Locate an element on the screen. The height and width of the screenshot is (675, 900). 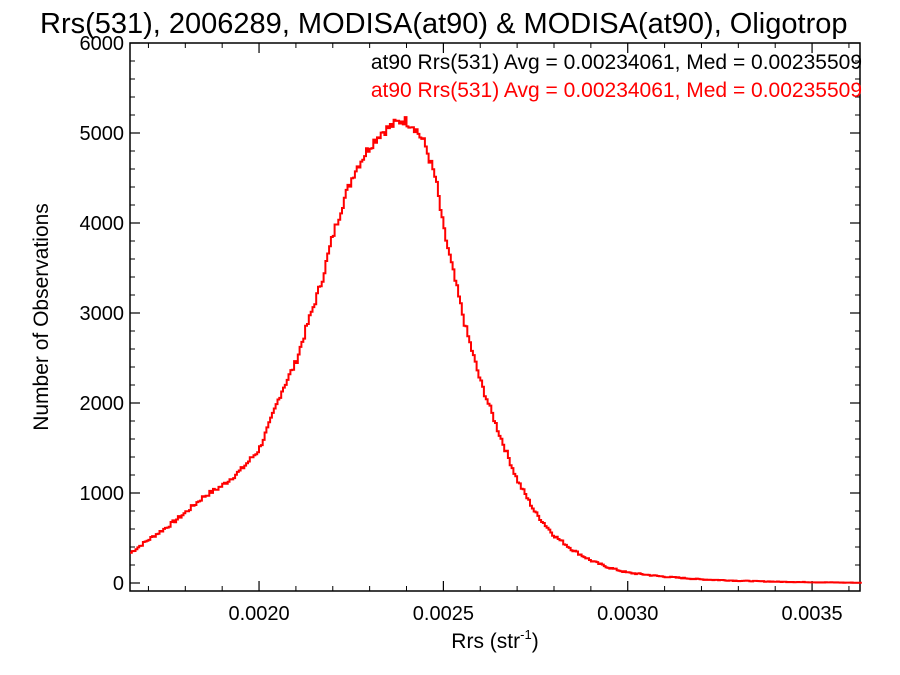
x-axis-label-superscript: -1 is located at coordinates (526, 634).